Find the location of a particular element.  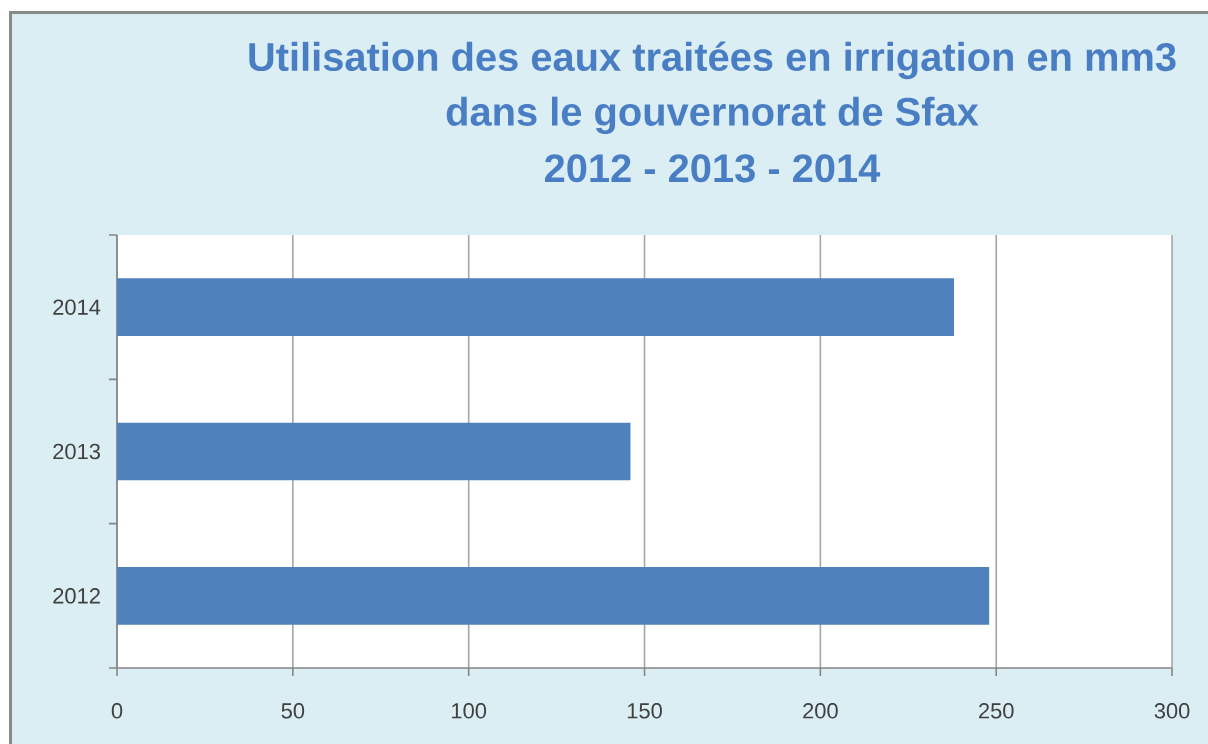

x-tick-label: 250 is located at coordinates (996, 711).